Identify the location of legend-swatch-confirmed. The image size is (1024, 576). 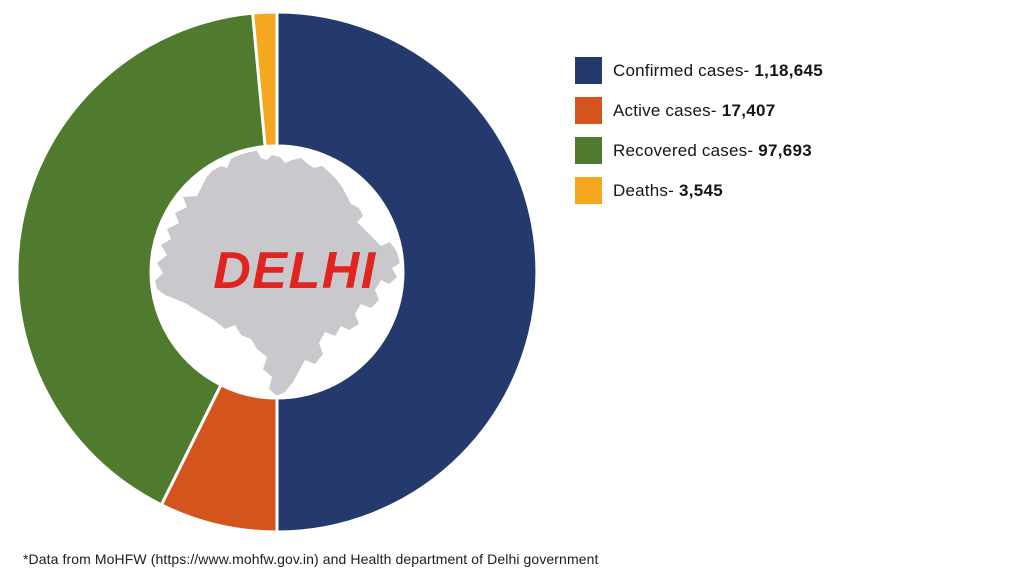
(588, 70).